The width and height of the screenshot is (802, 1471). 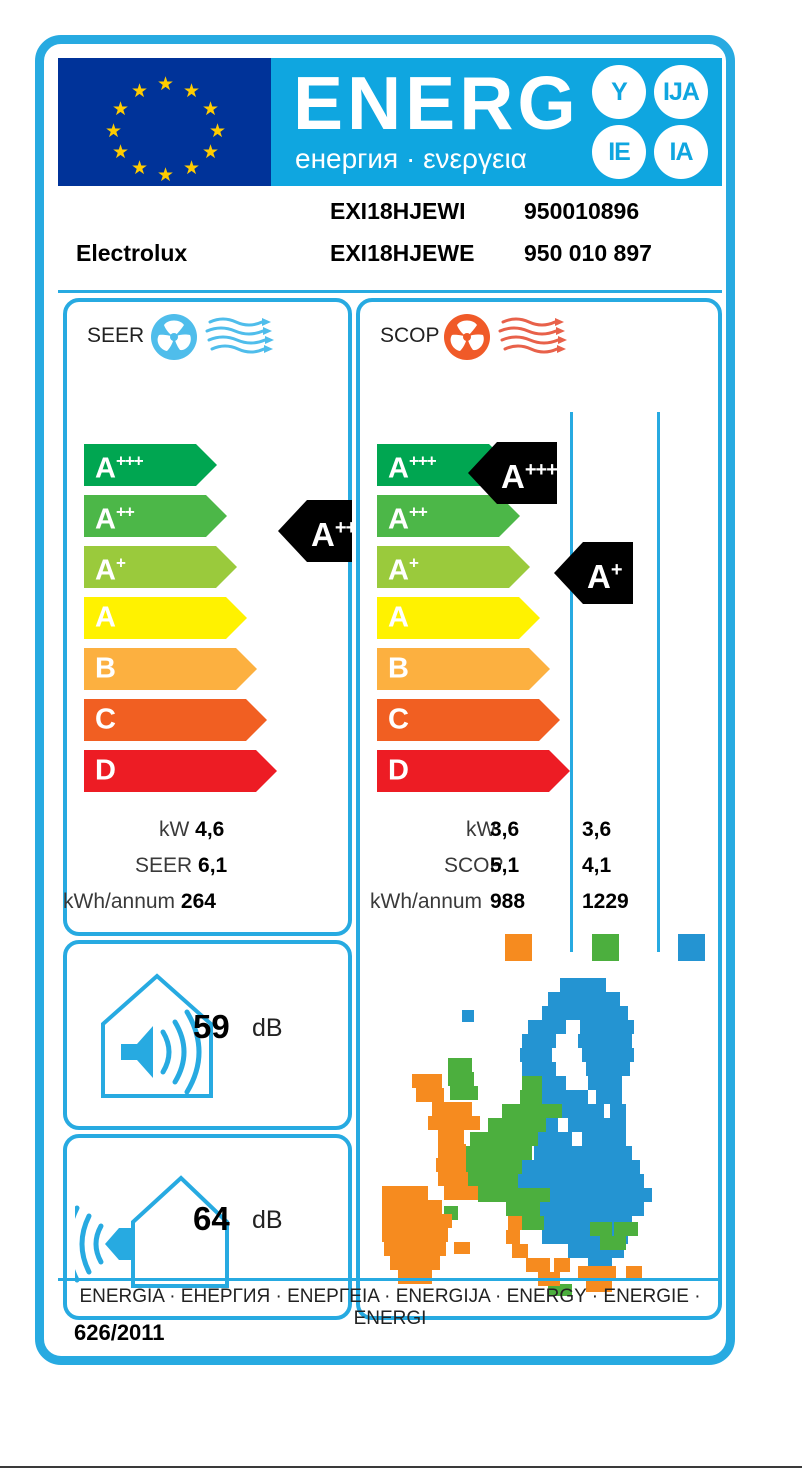 I want to click on suffix-circle-3: IE, so click(x=619, y=152).